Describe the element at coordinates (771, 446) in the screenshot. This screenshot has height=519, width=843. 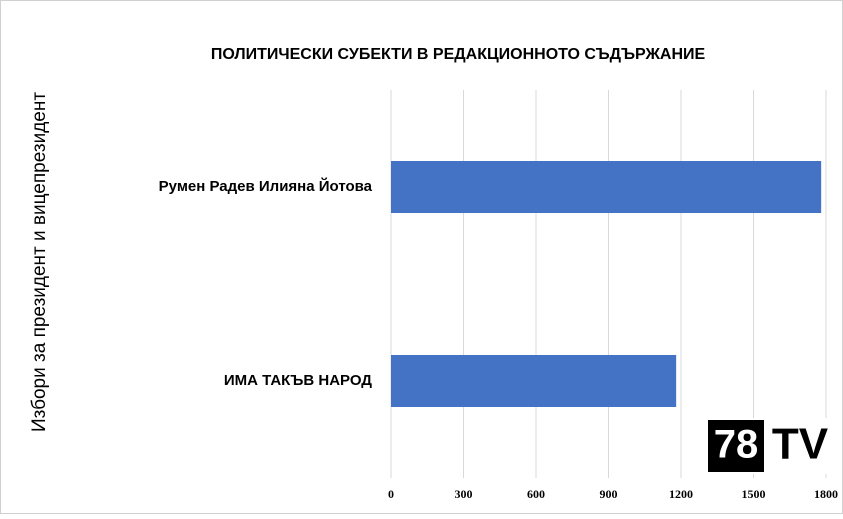
I see `logo: 78 TV` at that location.